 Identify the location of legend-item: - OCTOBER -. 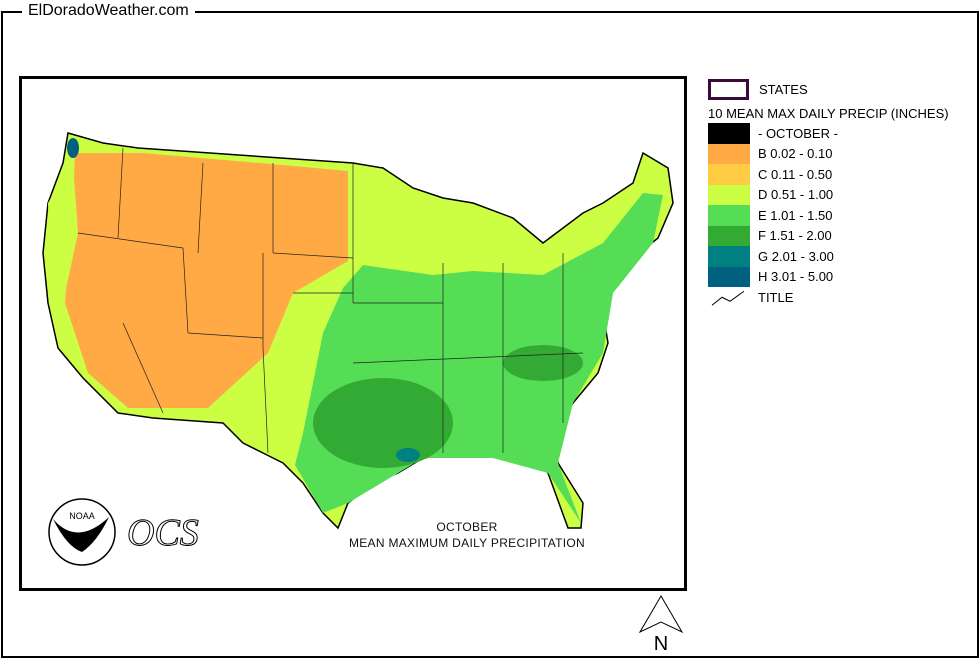
(828, 133).